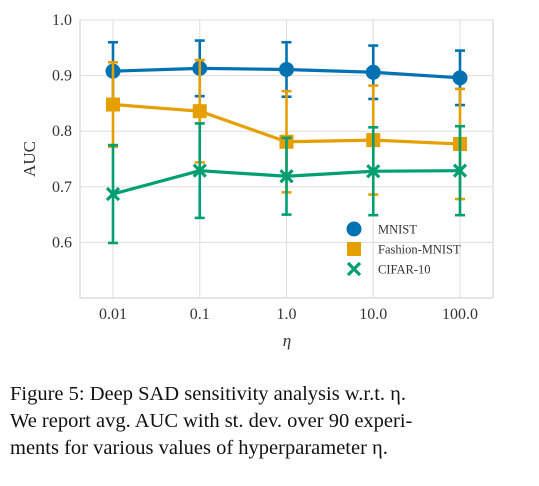 This screenshot has height=486, width=539. Describe the element at coordinates (62, 20) in the screenshot. I see `y-tick-label: 1.0` at that location.